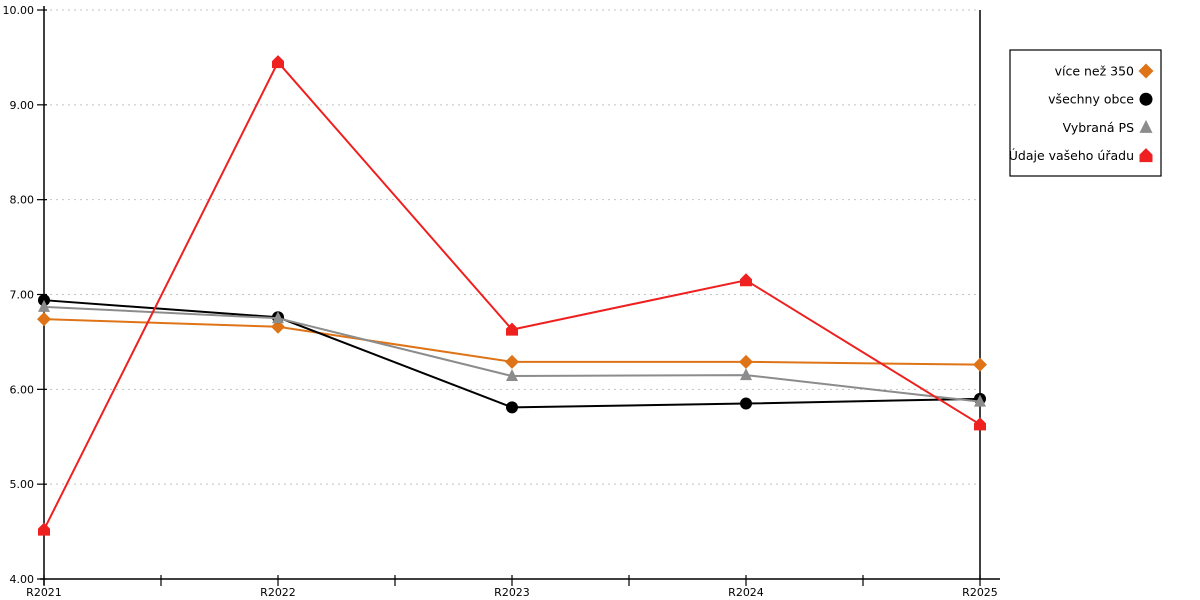 The width and height of the screenshot is (1200, 600). I want to click on x-axis-label: R2024, so click(746, 592).